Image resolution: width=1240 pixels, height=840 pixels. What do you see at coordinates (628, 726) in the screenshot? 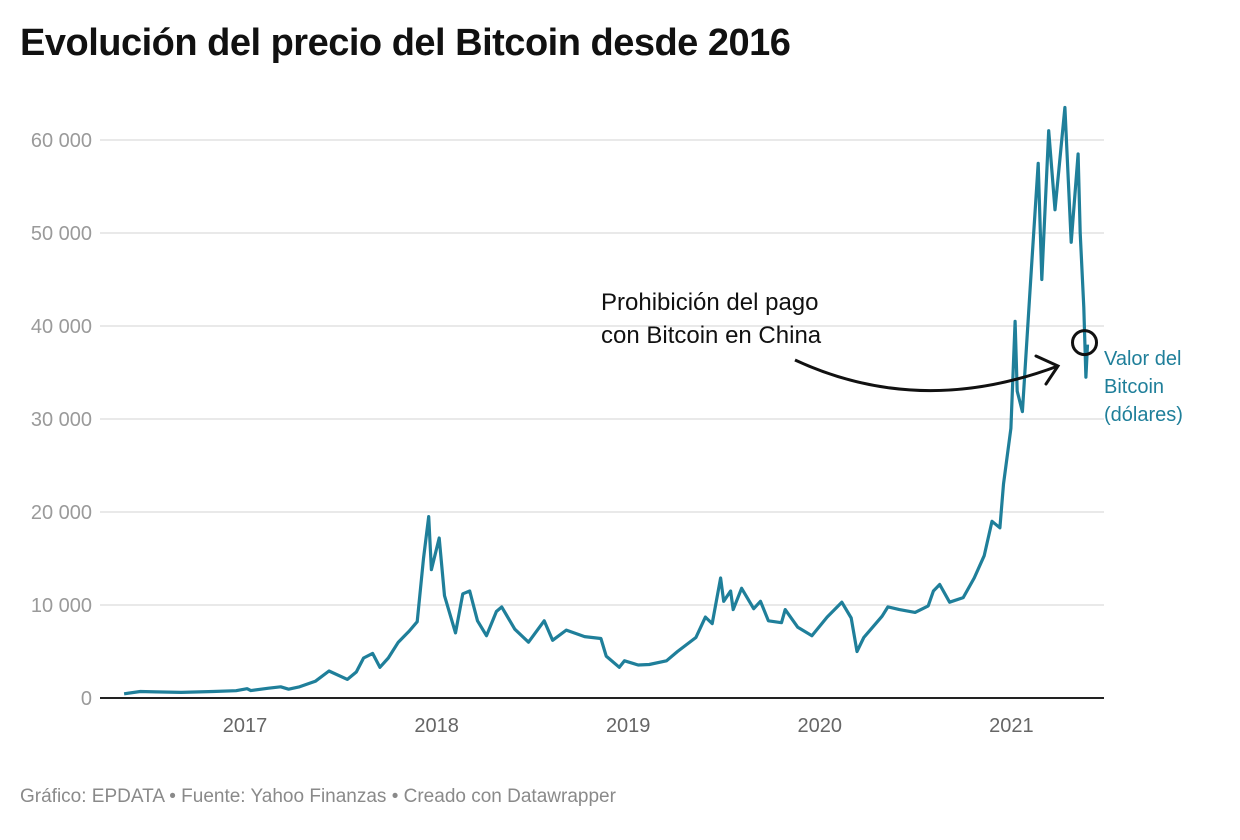
I see `x-tick-label: 2019` at bounding box center [628, 726].